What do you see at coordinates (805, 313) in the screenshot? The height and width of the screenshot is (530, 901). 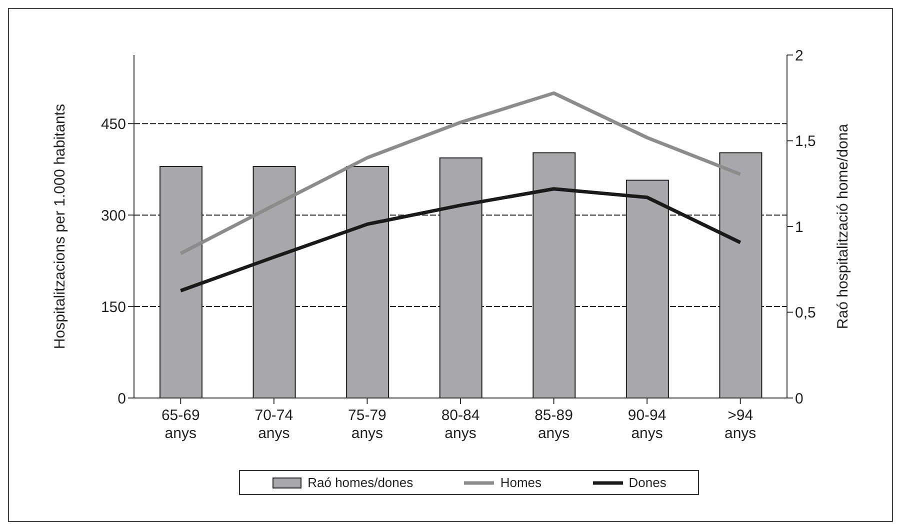 I see `y2-tick-label: 0,5` at bounding box center [805, 313].